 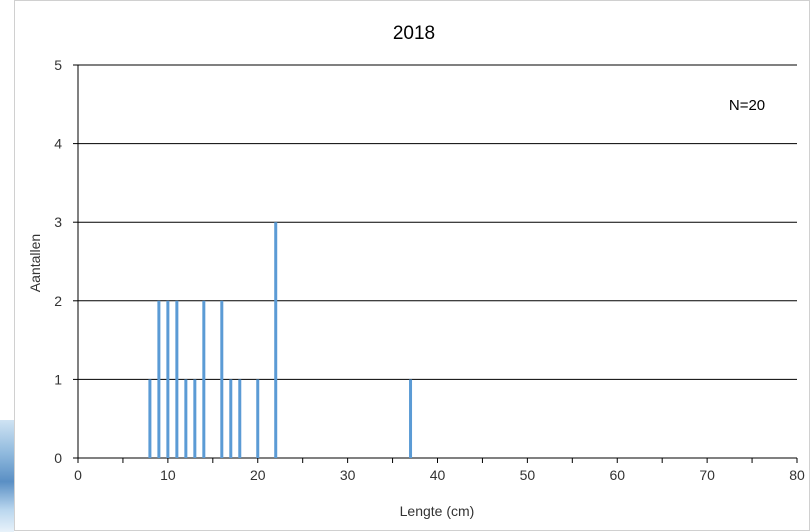 I want to click on x-tick-label-20: 20, so click(x=258, y=475).